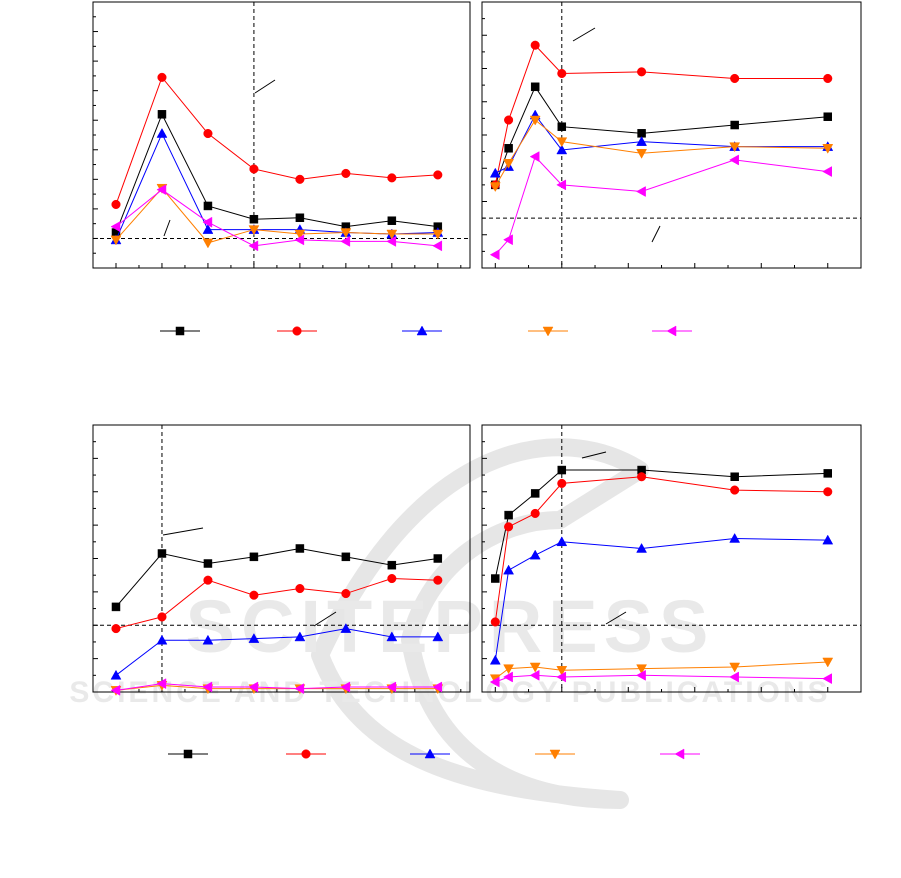 The height and width of the screenshot is (878, 901). I want to click on watermark-title: SCITEPRESS, so click(450, 626).